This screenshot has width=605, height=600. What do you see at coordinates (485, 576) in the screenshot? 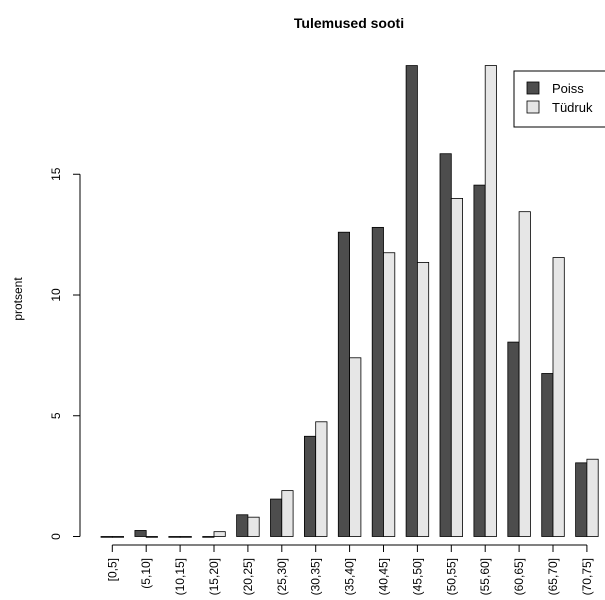
I see `x-tick-label: (55,60]` at bounding box center [485, 576].